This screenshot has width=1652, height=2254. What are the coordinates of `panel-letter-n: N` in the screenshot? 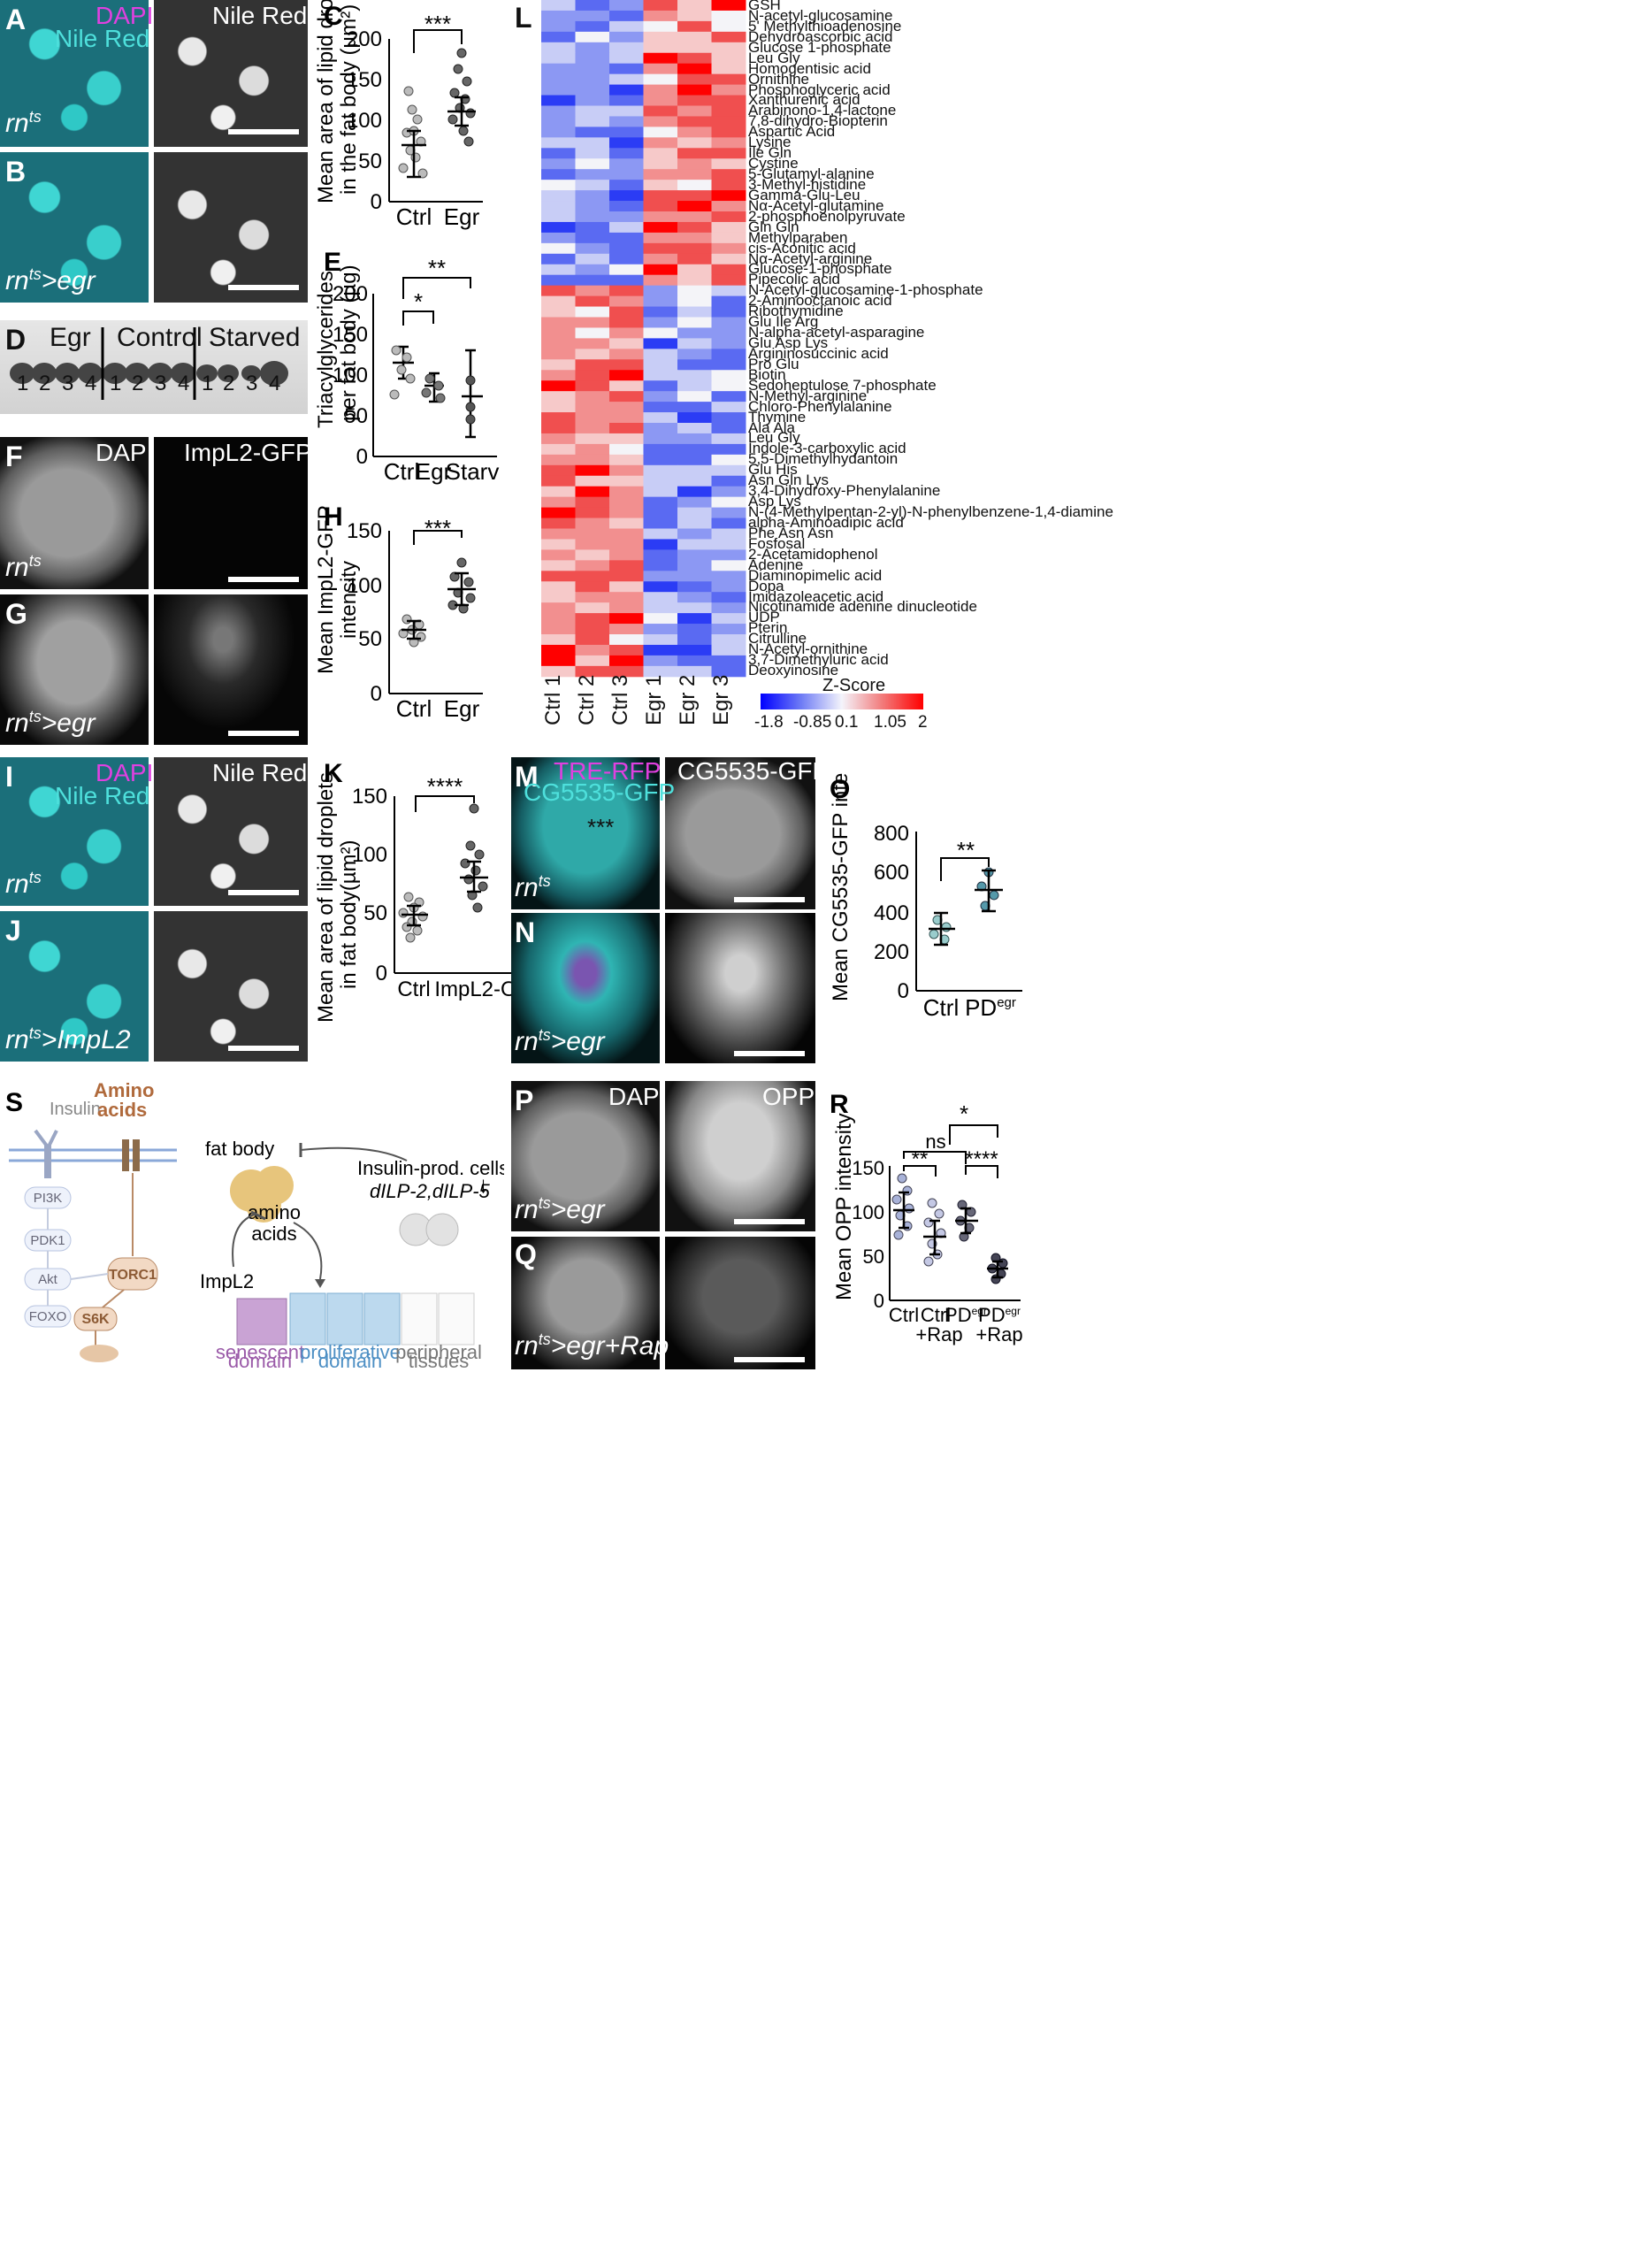 It's located at (525, 932).